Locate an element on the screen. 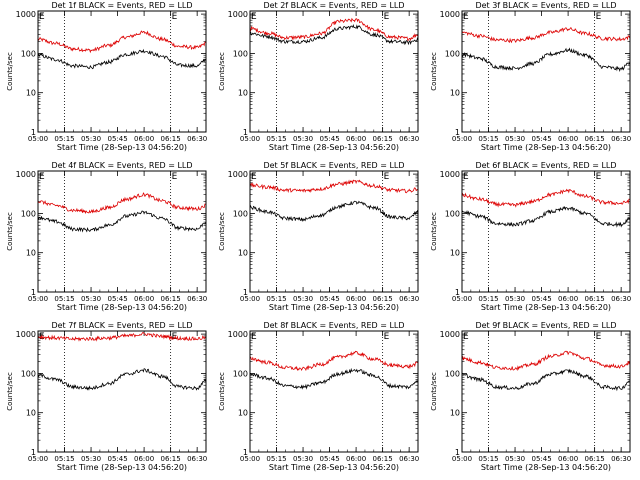 The width and height of the screenshot is (640, 480). subplot-title: Det 7f BLACK = Events, RED = LLD is located at coordinates (121, 325).